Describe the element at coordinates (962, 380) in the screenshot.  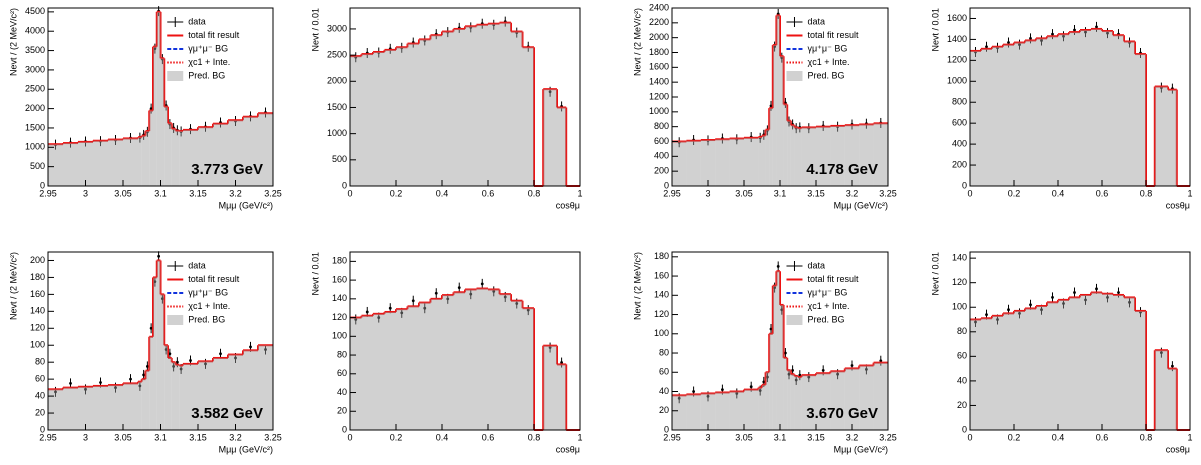
I see `y-tick-label: 40` at that location.